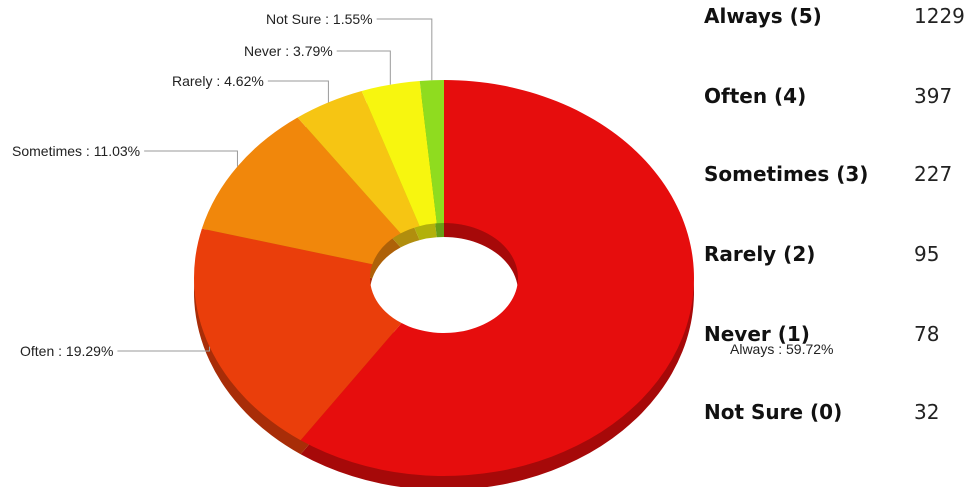  What do you see at coordinates (66, 351) in the screenshot?
I see `slice-label-often: Often : 19.29%` at bounding box center [66, 351].